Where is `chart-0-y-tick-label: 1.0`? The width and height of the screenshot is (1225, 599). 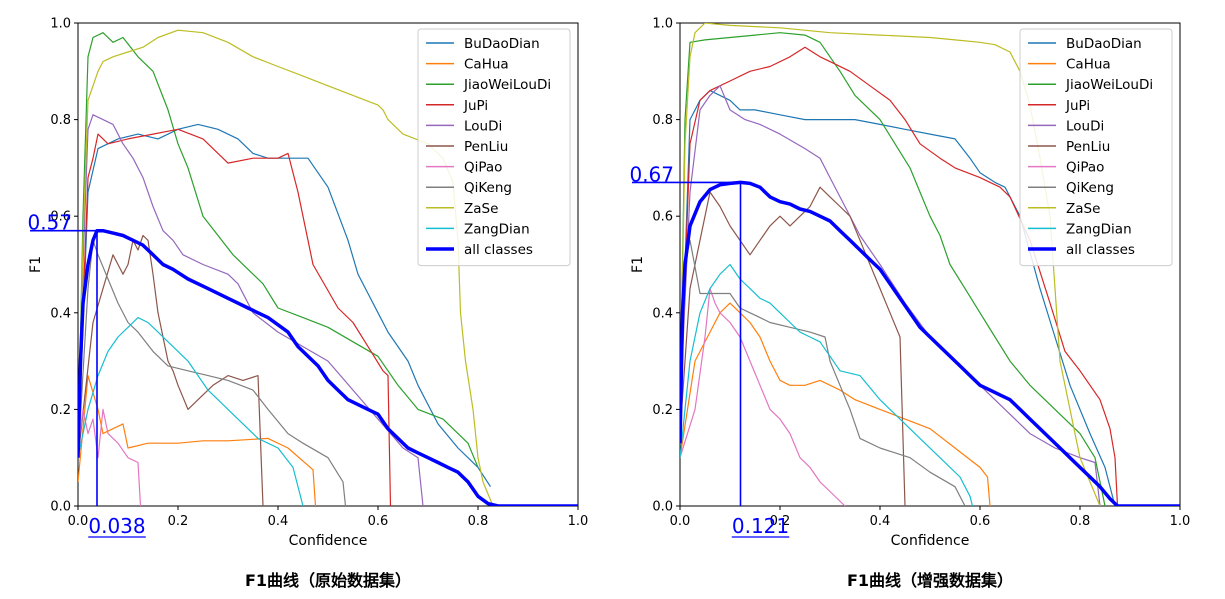 chart-0-y-tick-label: 1.0 is located at coordinates (60, 24).